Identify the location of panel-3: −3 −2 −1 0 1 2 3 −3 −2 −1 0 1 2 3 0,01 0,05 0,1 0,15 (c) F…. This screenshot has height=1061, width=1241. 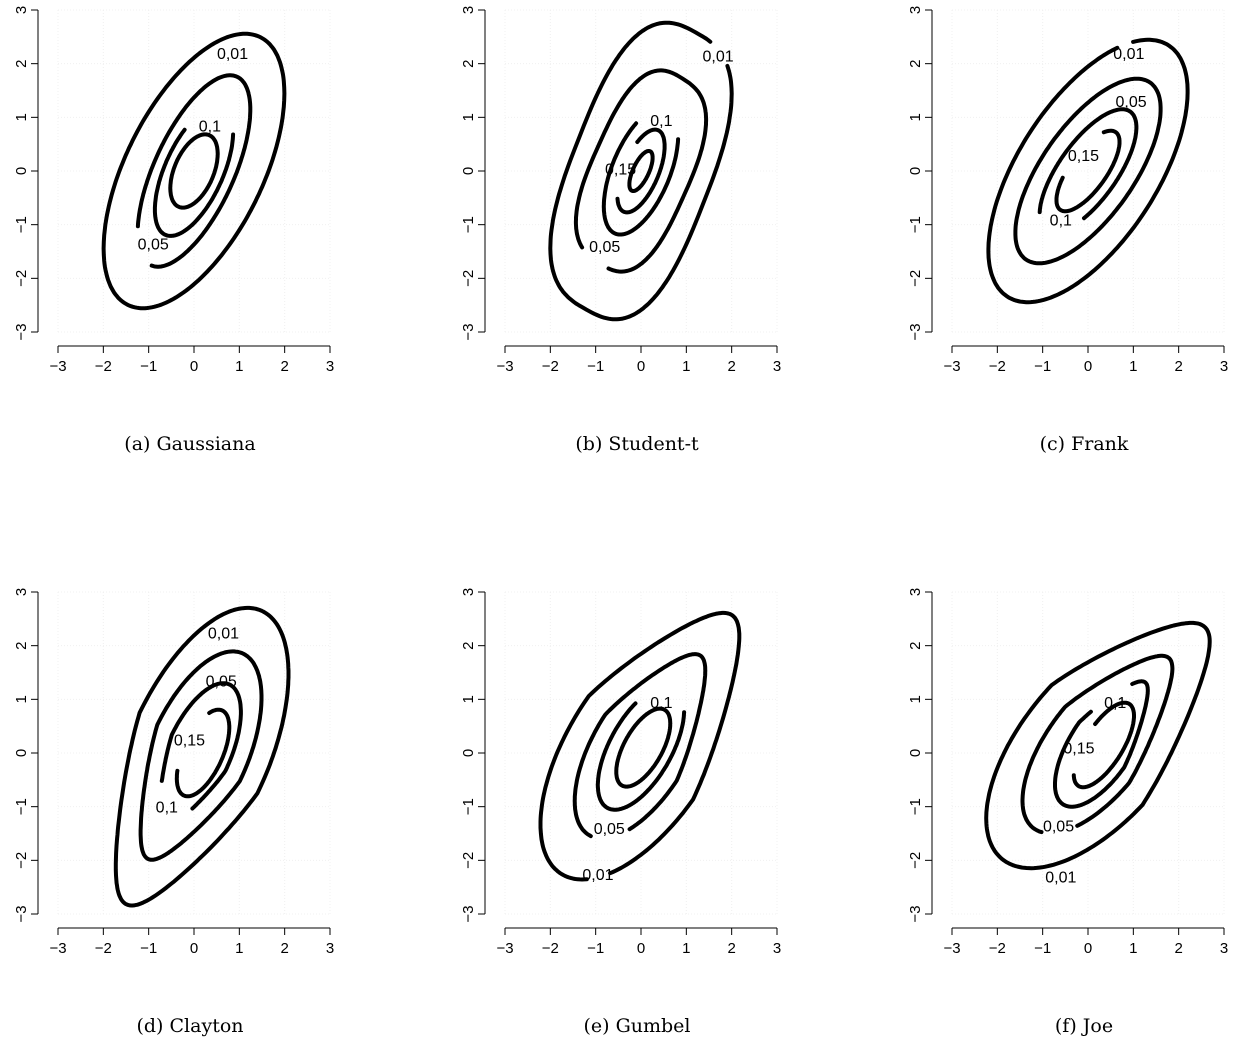
(1067, 230).